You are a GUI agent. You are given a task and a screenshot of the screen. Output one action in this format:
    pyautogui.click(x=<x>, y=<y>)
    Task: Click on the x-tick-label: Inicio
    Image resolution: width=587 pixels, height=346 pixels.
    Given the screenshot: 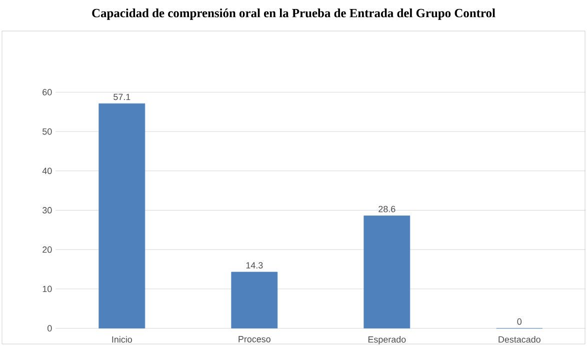 What is the action you would take?
    pyautogui.click(x=122, y=339)
    